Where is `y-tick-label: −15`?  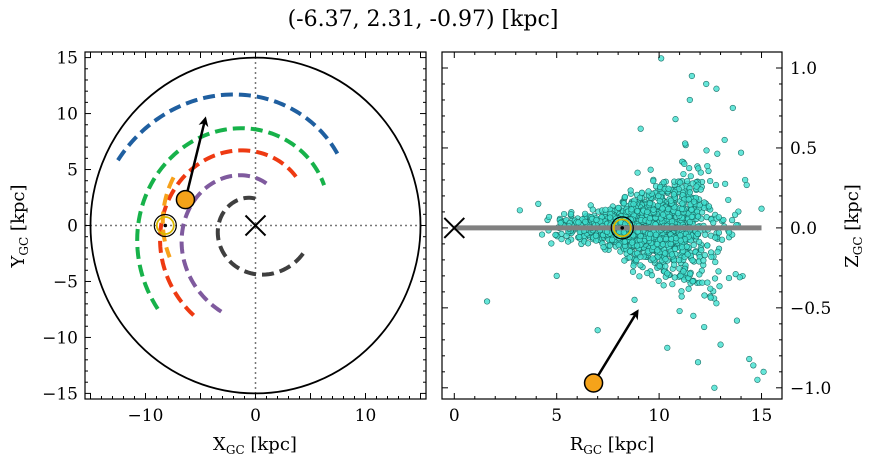 y-tick-label: −15 is located at coordinates (60, 394).